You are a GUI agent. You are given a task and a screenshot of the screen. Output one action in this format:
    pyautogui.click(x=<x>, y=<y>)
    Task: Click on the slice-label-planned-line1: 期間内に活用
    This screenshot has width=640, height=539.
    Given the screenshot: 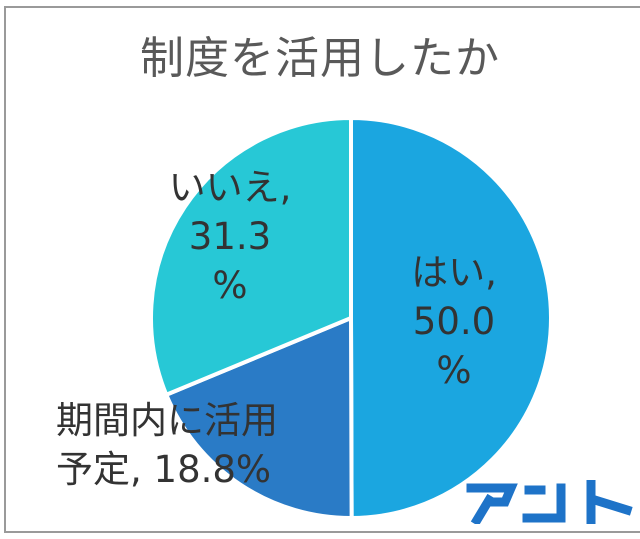 What is the action you would take?
    pyautogui.click(x=167, y=420)
    